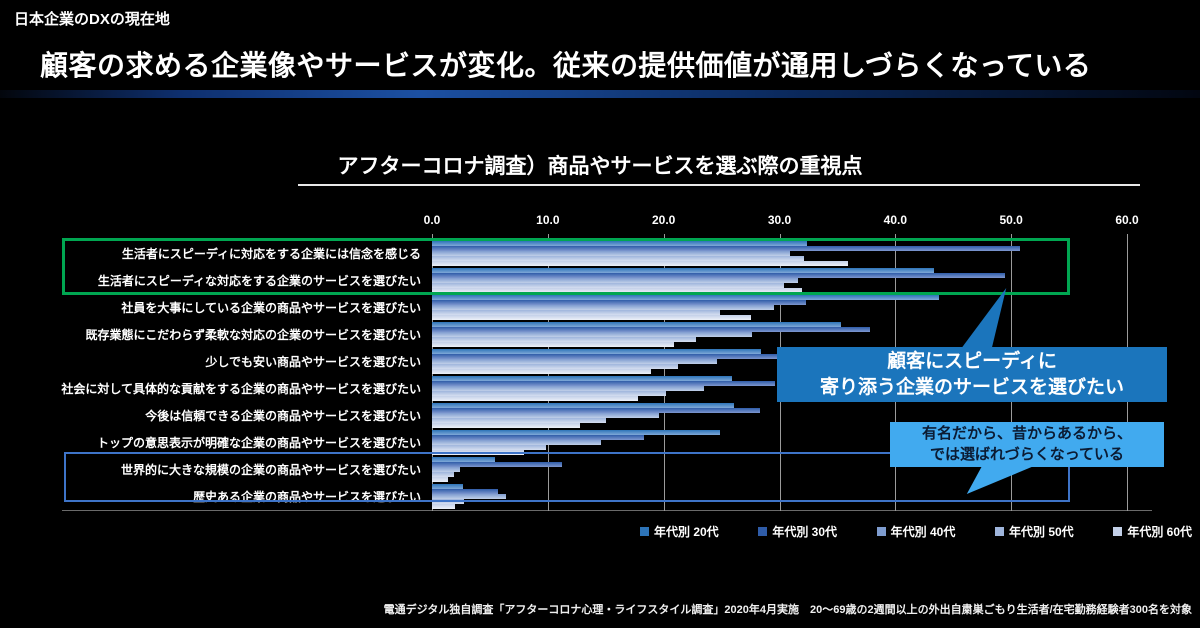  I want to click on x-tick-label: 0.0, so click(432, 220).